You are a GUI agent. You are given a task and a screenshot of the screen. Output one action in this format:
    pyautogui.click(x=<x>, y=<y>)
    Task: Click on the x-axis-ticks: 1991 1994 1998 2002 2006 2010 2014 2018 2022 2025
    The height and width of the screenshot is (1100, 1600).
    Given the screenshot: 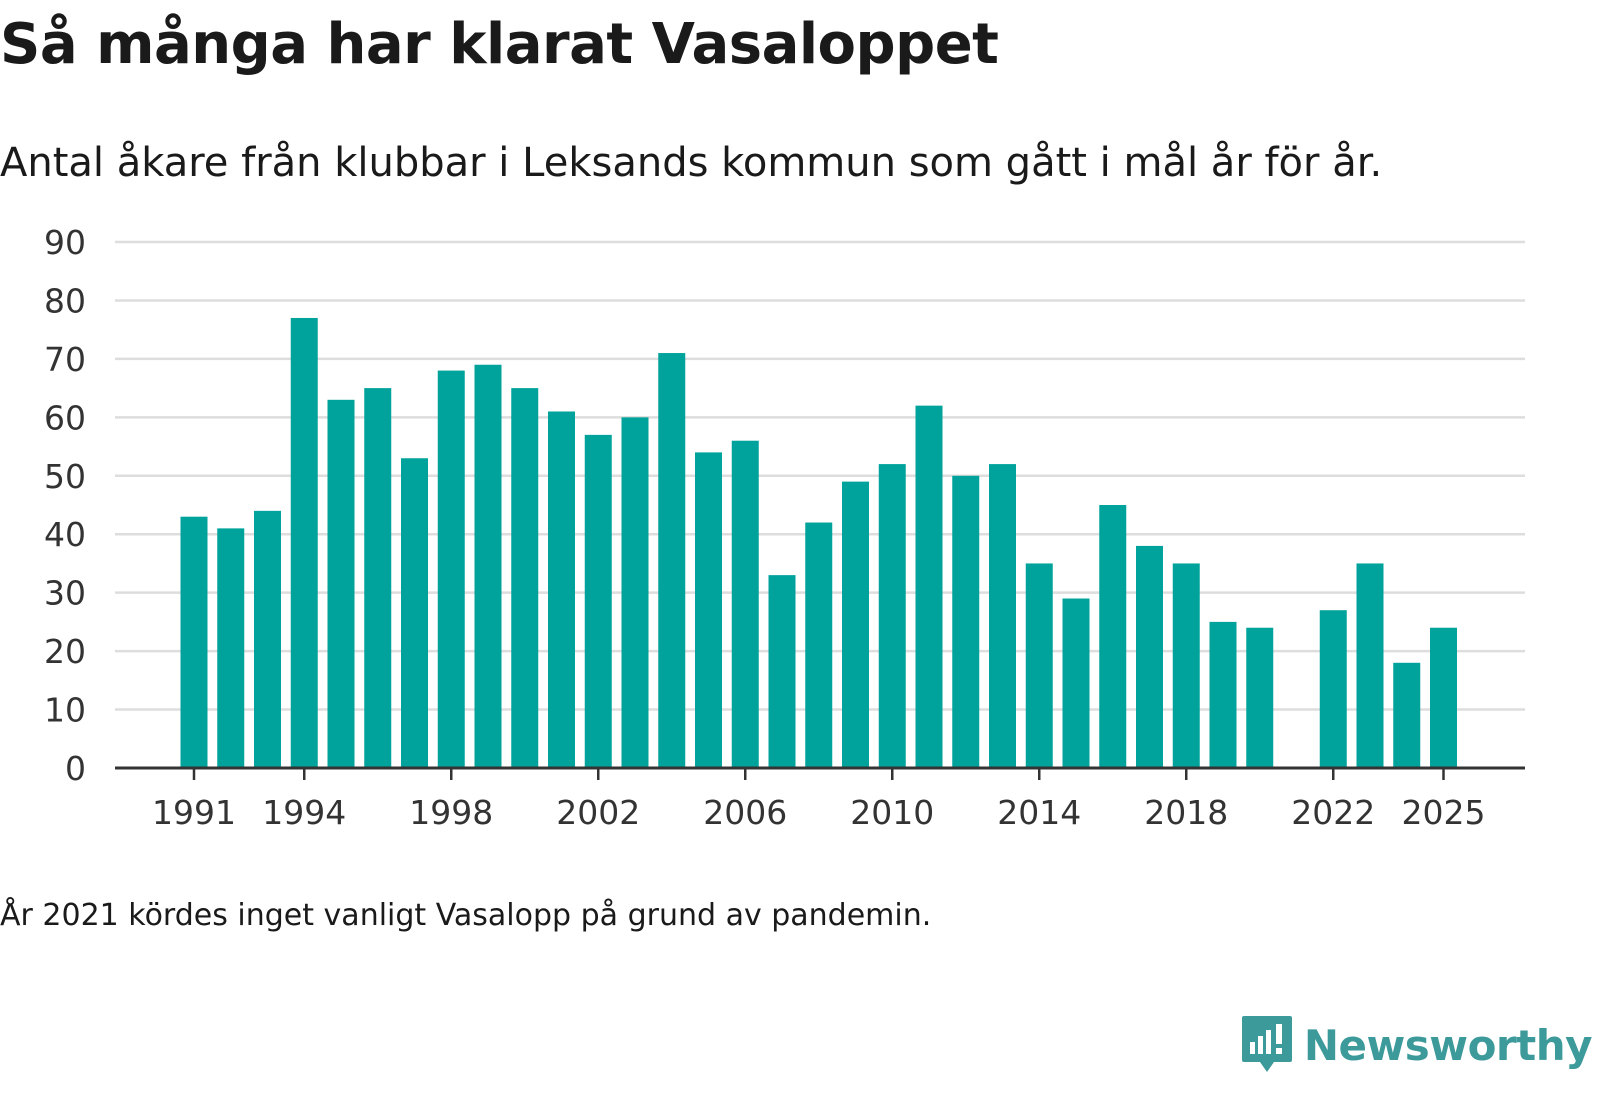 What is the action you would take?
    pyautogui.click(x=818, y=800)
    